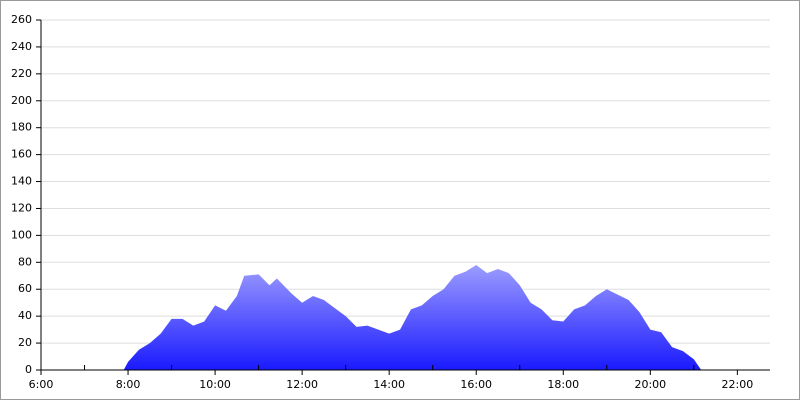 The image size is (800, 400). I want to click on x-tick-label: 16:00, so click(476, 384).